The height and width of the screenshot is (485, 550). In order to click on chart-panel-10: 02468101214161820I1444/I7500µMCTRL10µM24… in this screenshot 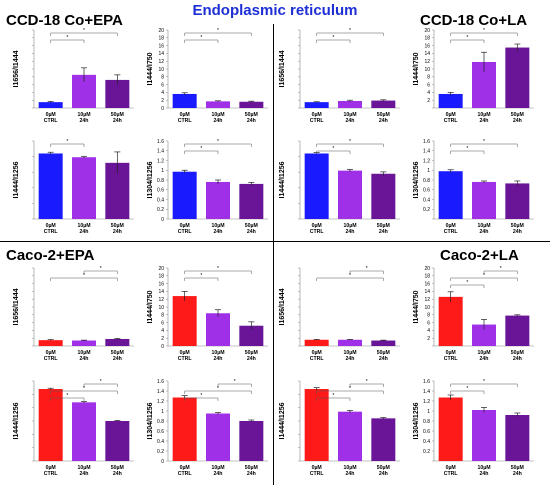, I will do `click(207, 314)`.